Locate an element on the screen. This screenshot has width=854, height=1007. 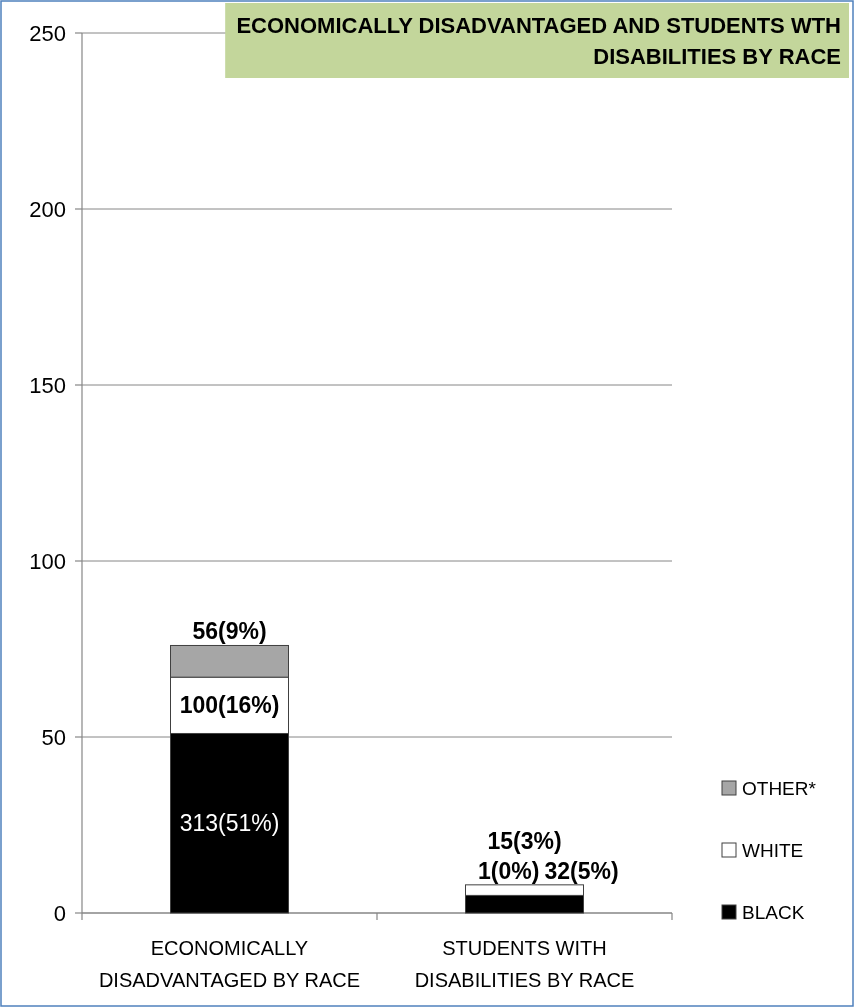
y-tick-label: 200 is located at coordinates (47, 209).